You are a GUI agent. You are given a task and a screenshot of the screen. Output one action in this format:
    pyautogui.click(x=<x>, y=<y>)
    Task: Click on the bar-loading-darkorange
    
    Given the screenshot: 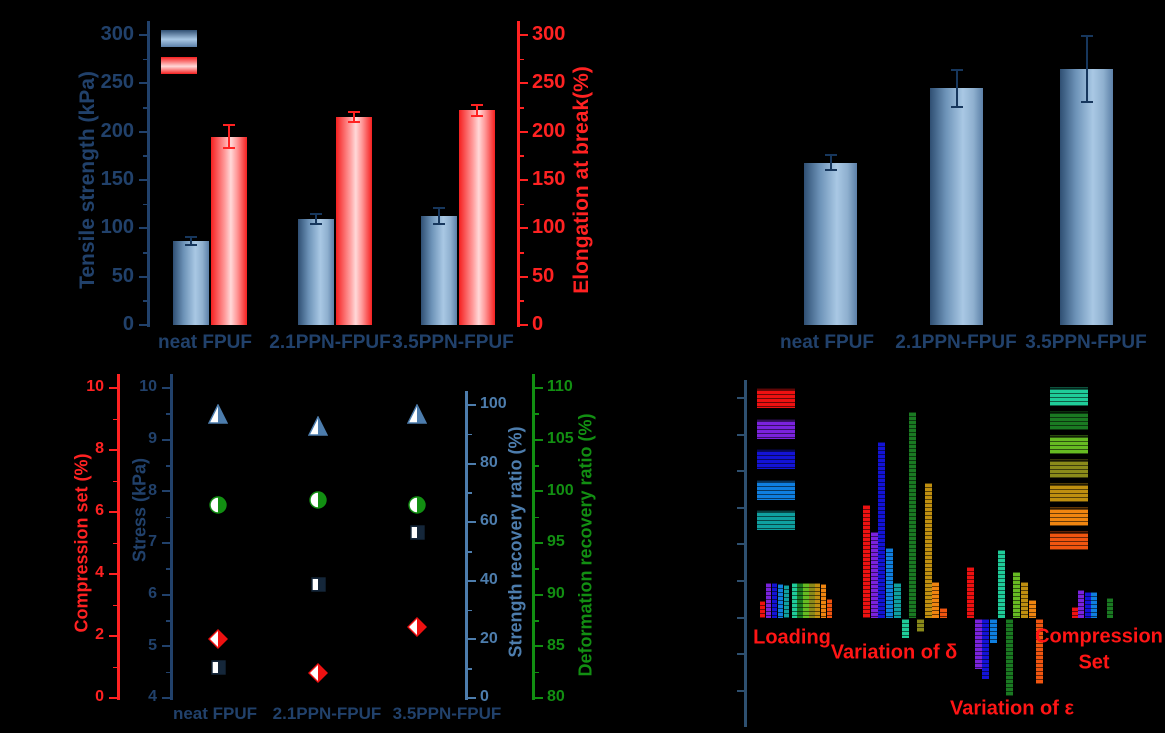 What is the action you would take?
    pyautogui.click(x=829, y=608)
    